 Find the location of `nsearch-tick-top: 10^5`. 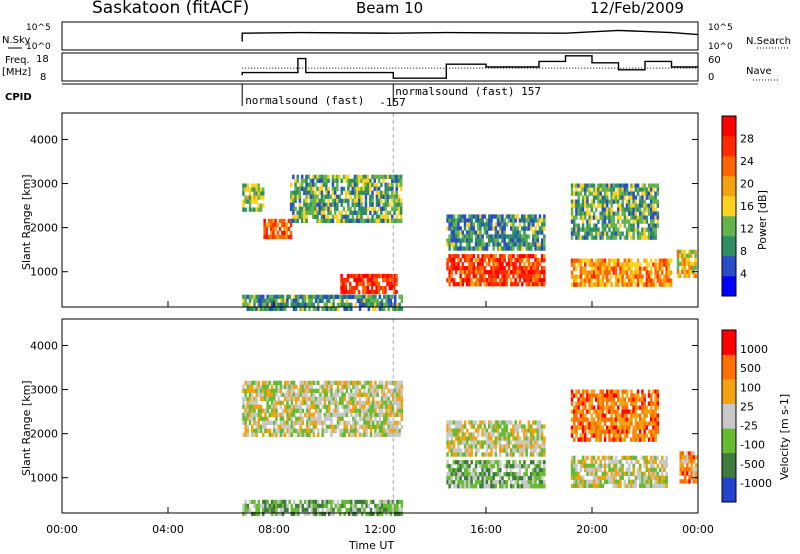

nsearch-tick-top: 10^5 is located at coordinates (720, 28).